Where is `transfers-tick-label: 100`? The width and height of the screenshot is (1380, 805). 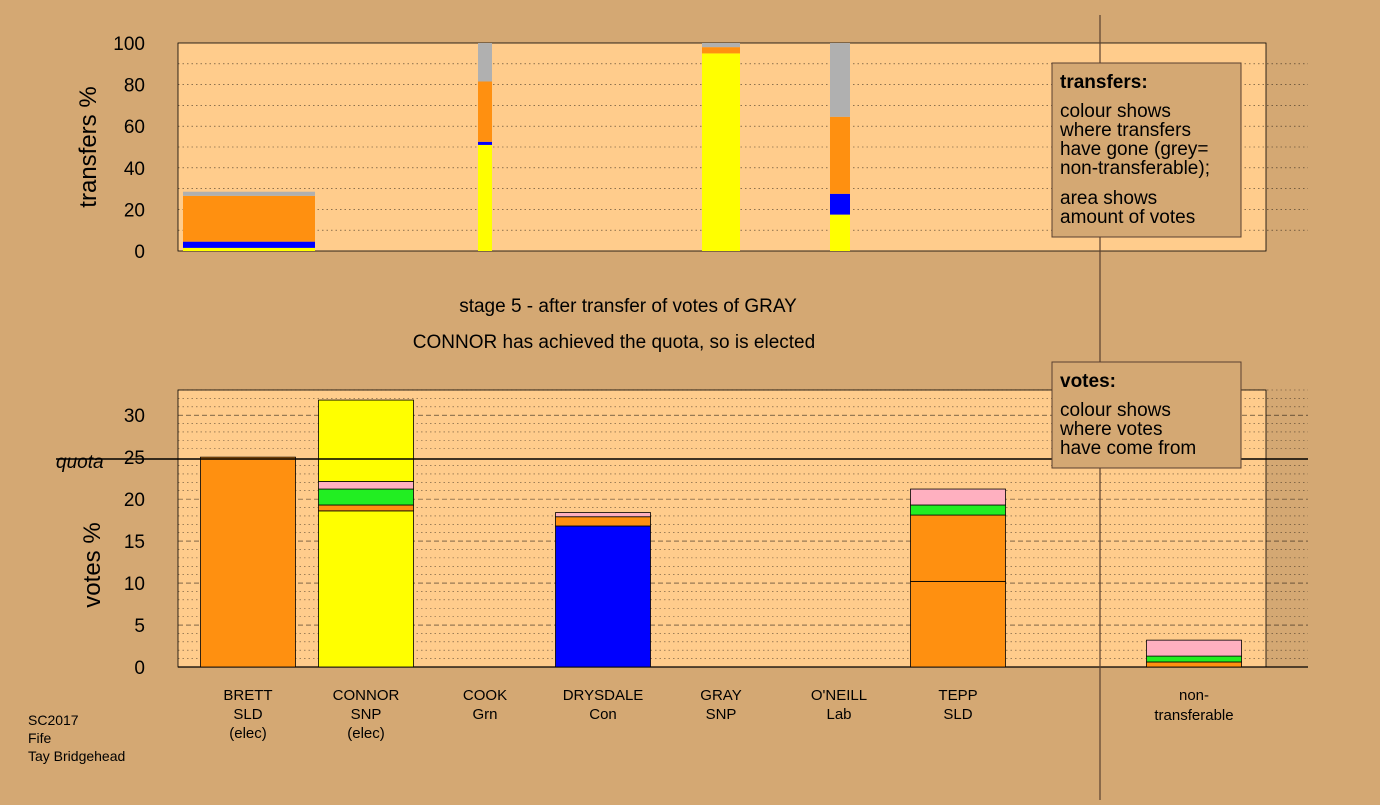 transfers-tick-label: 100 is located at coordinates (129, 44).